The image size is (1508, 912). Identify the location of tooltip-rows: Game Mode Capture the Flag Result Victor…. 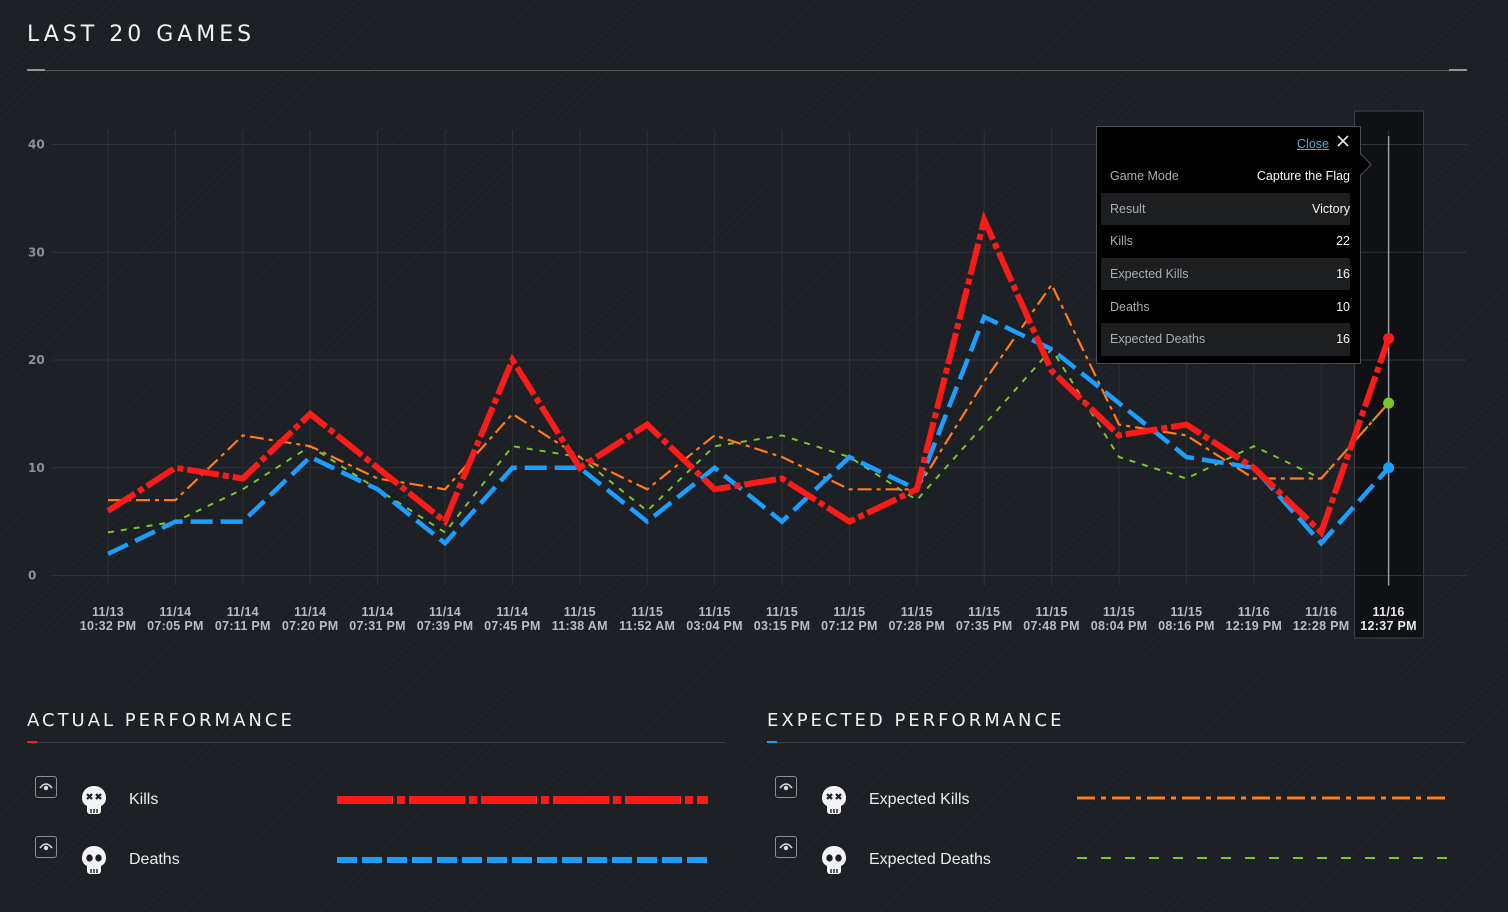
(1225, 258).